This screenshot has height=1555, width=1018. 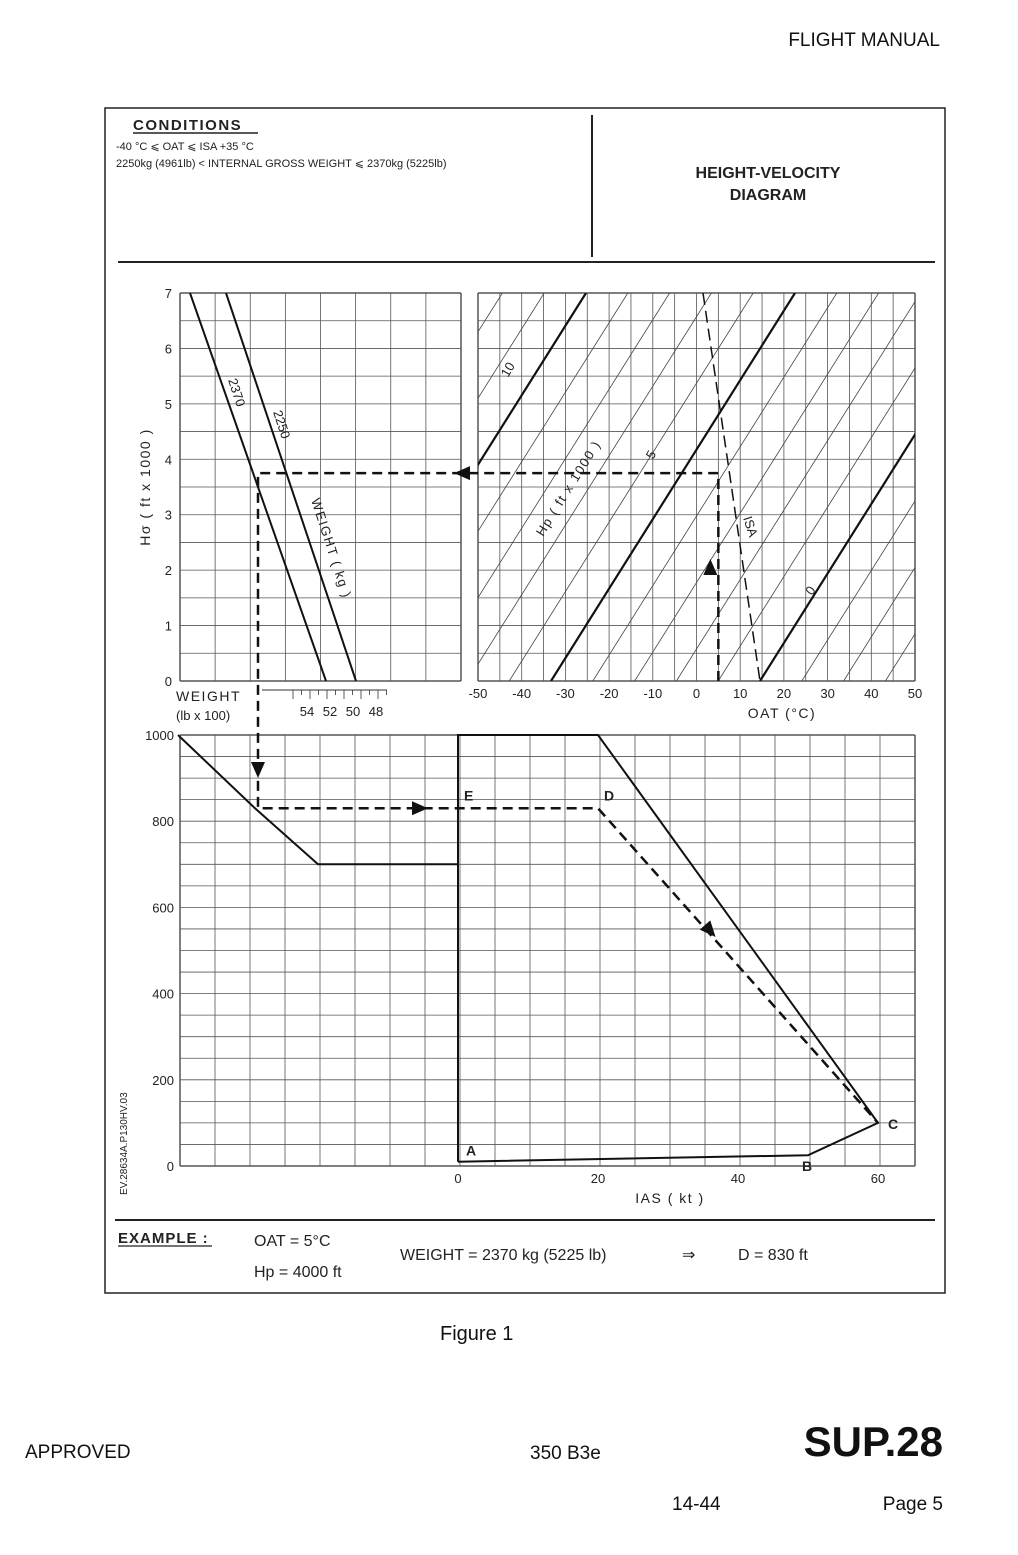 What do you see at coordinates (163, 907) in the screenshot?
I see `y-tick-label: 600` at bounding box center [163, 907].